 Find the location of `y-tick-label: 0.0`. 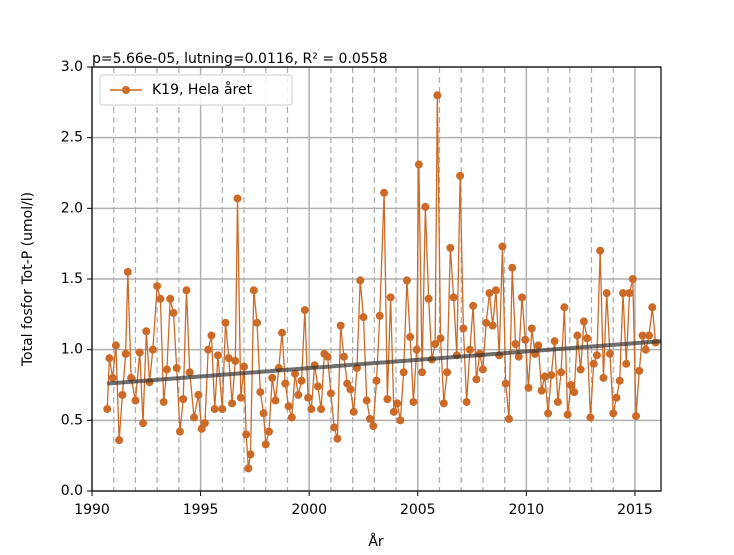

y-tick-label: 0.0 is located at coordinates (72, 491).